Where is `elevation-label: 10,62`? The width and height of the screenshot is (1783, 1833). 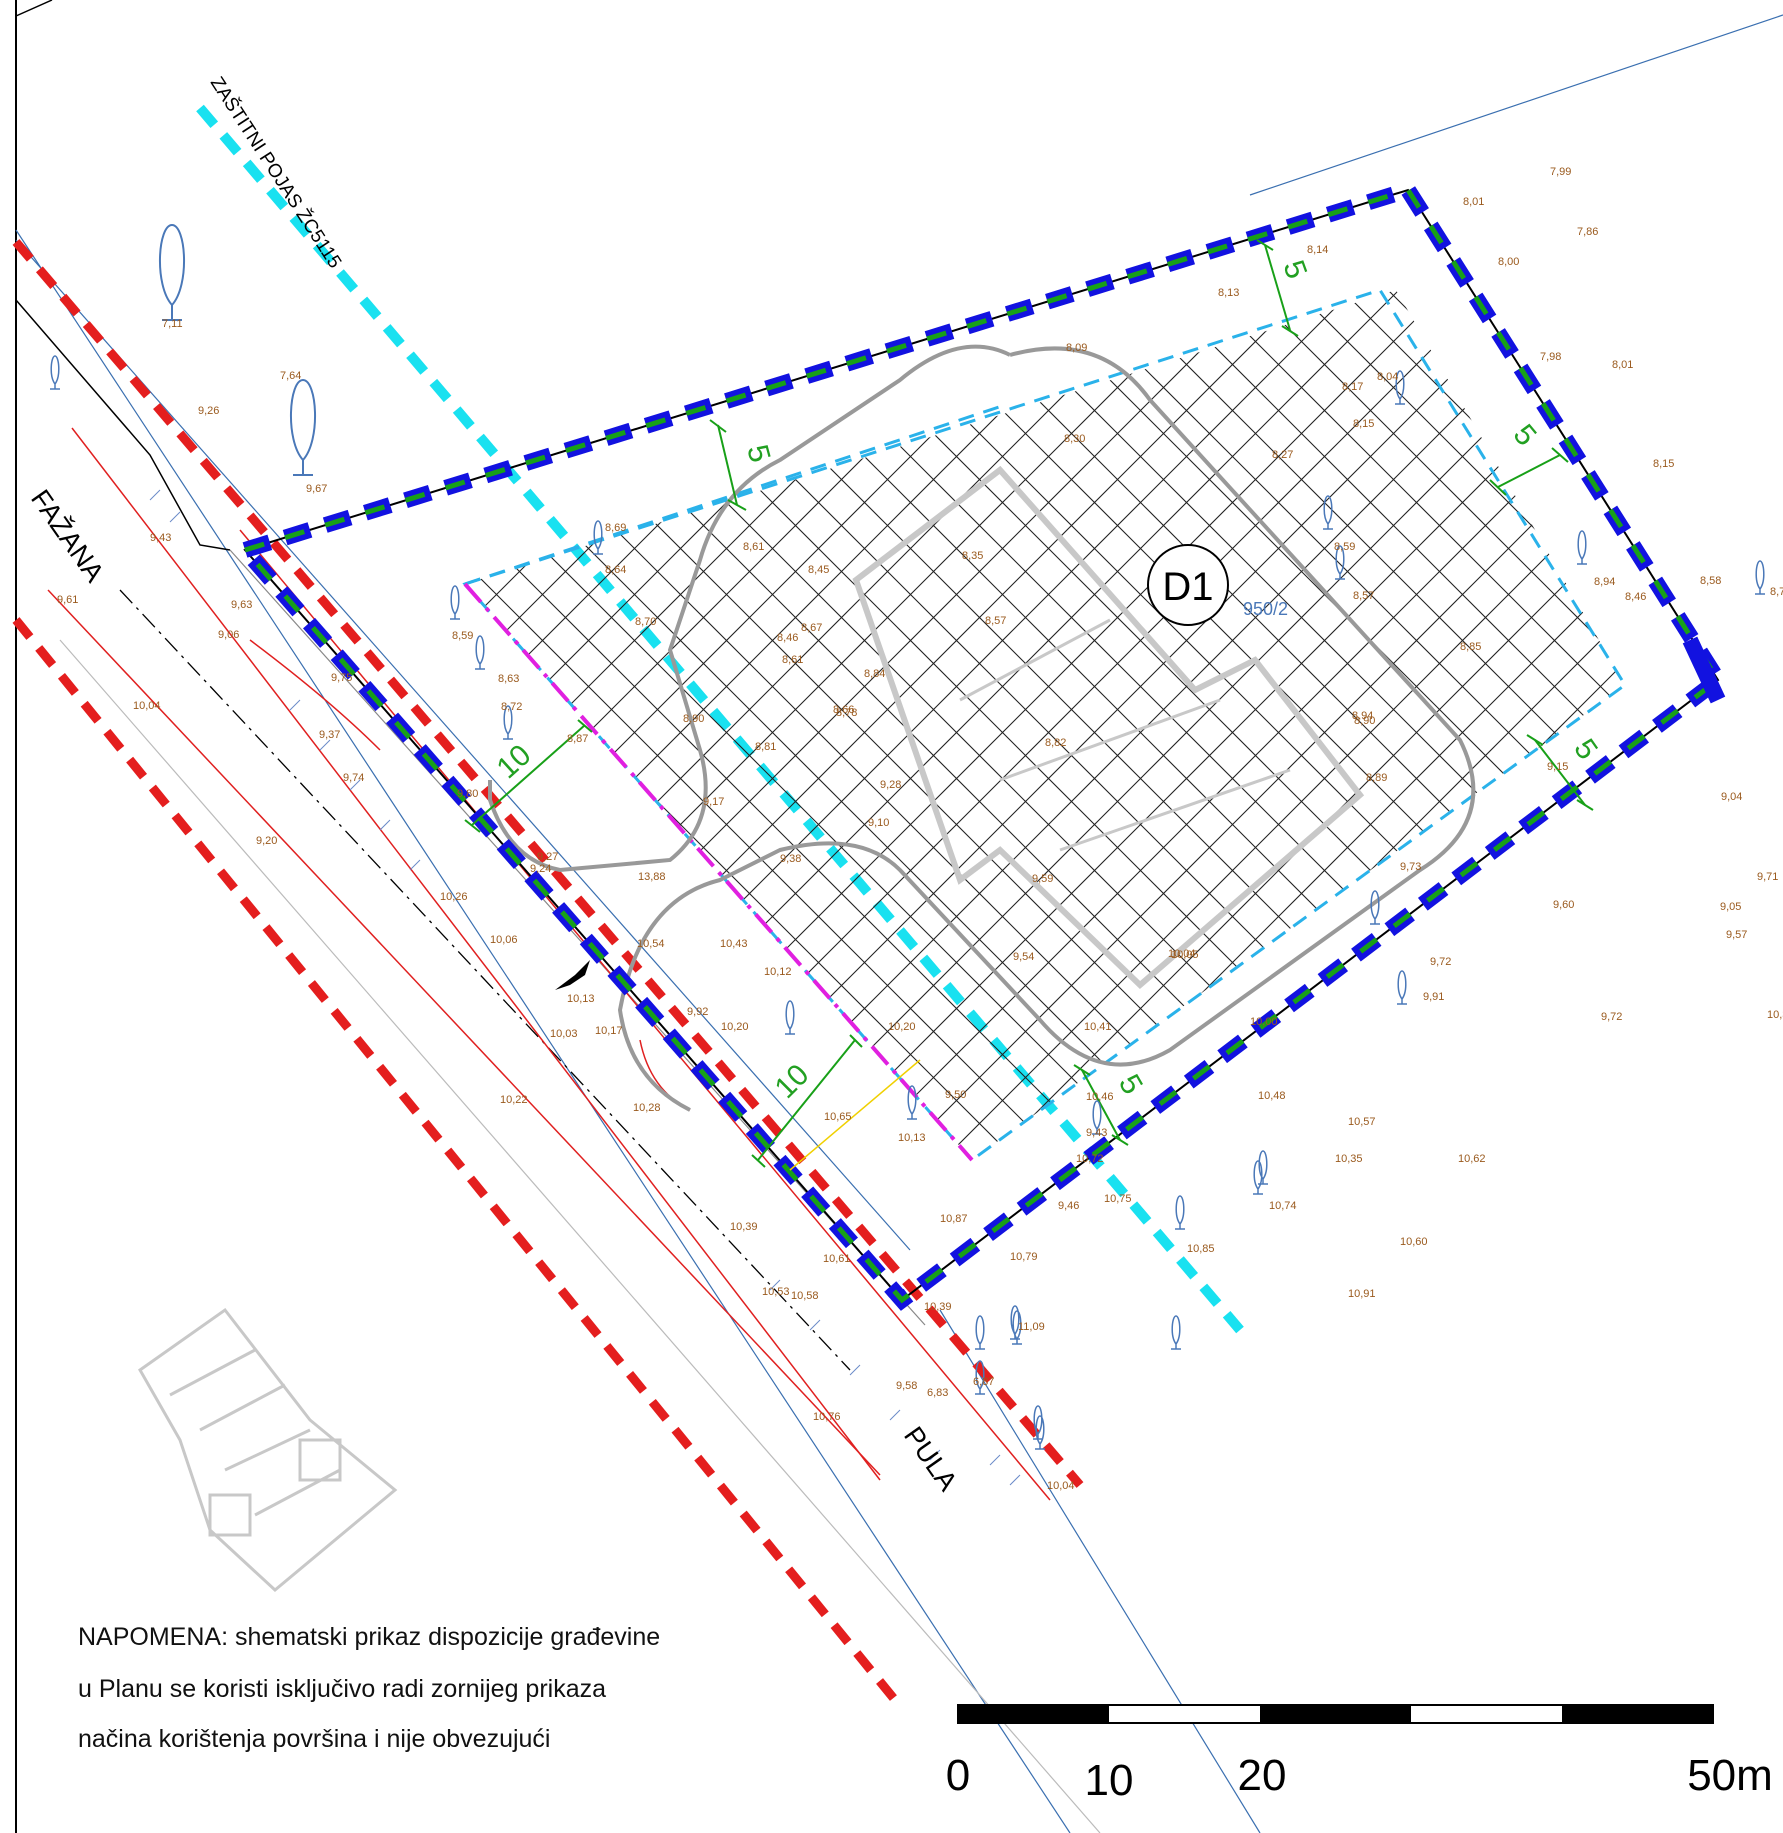
elevation-label: 10,62 is located at coordinates (1472, 1159).